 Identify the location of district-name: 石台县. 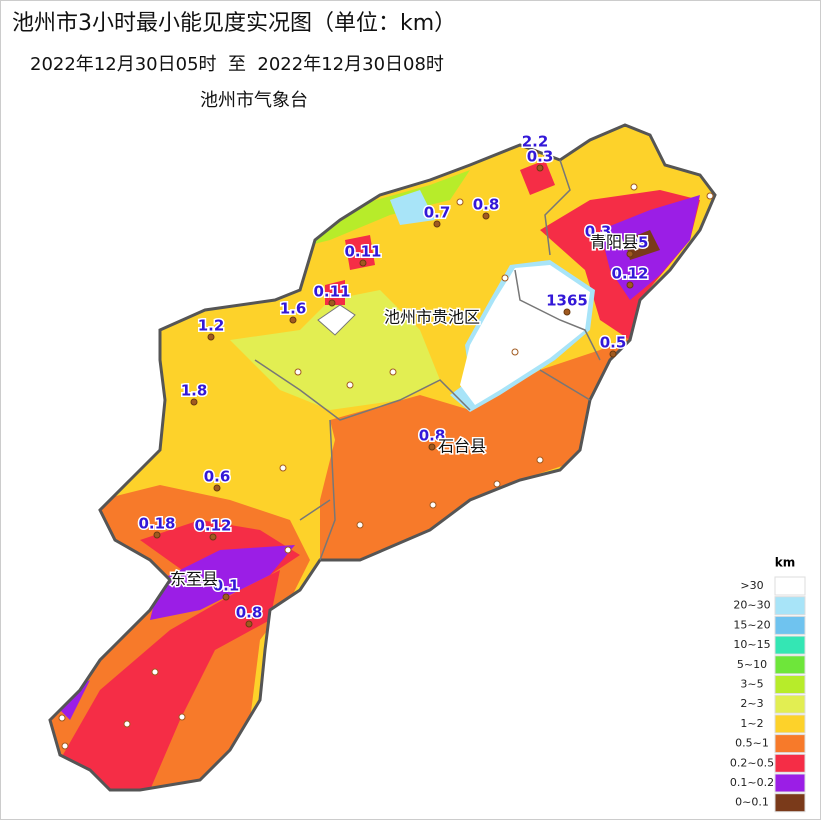
(462, 446).